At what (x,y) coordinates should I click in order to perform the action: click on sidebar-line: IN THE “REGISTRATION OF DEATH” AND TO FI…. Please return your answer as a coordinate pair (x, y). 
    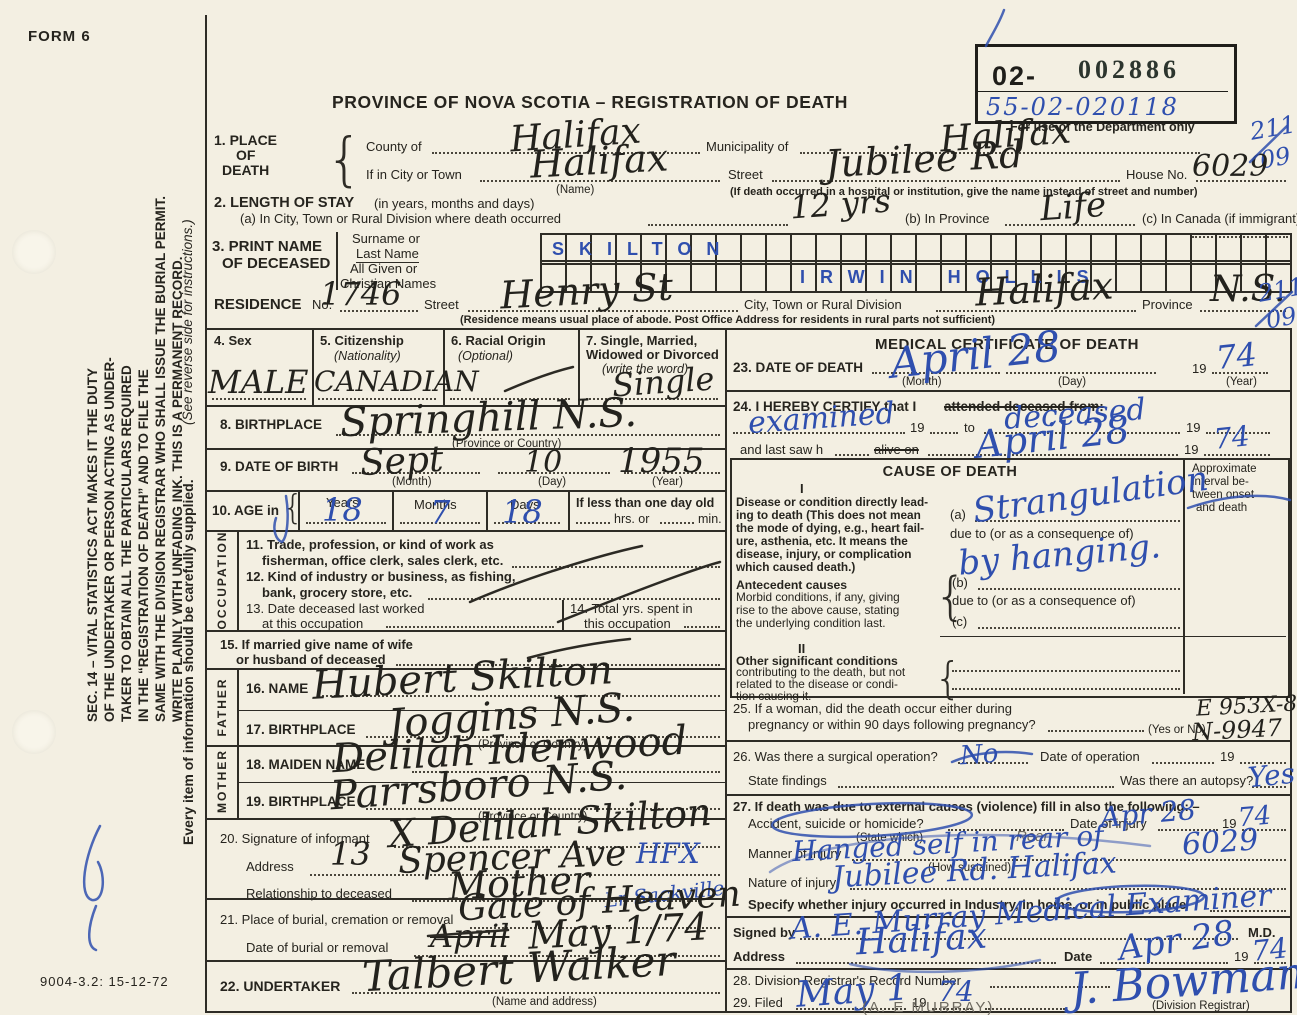
    Looking at the image, I should click on (143, 545).